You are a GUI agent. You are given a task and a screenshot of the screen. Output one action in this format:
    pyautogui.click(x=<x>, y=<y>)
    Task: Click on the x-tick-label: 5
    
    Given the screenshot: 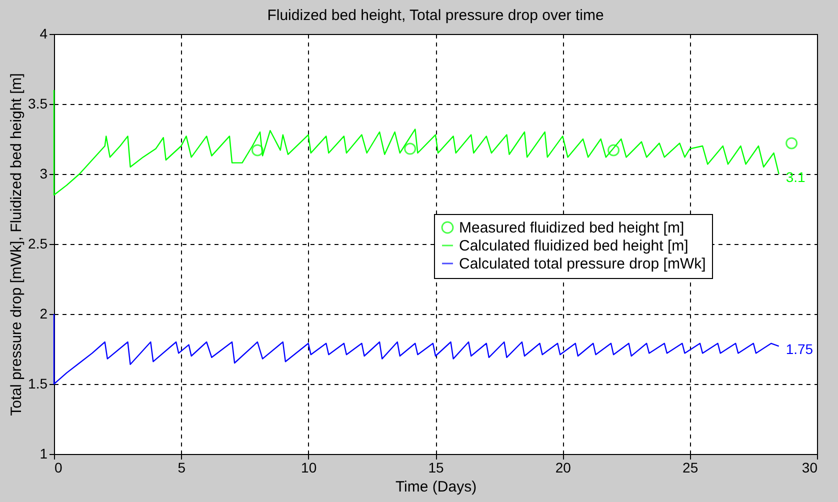 What is the action you would take?
    pyautogui.click(x=182, y=468)
    